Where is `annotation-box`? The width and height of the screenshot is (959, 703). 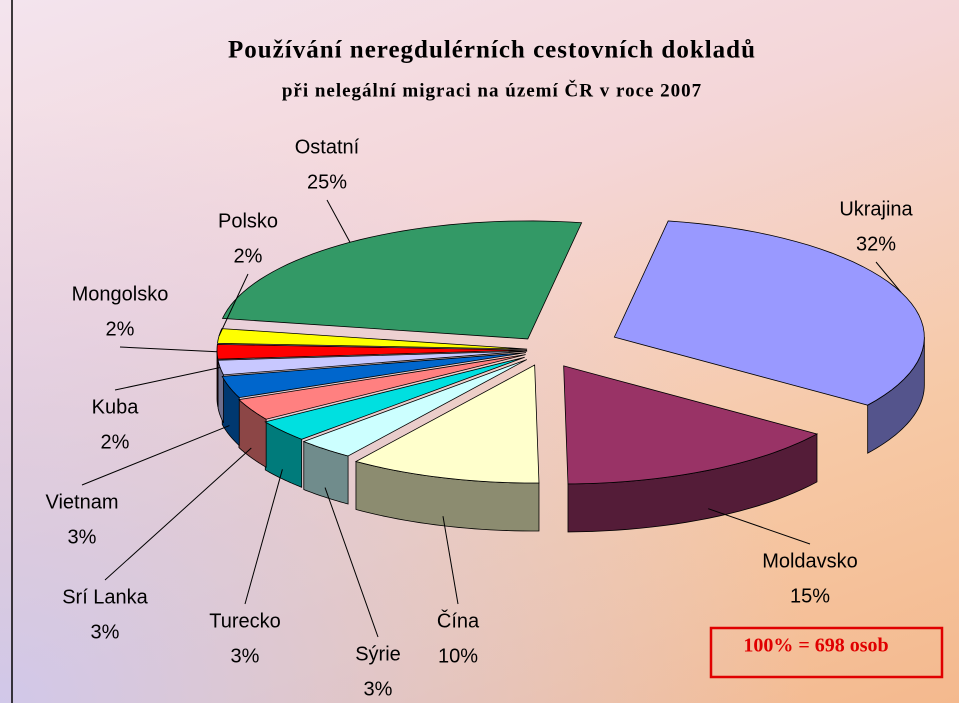 annotation-box is located at coordinates (826, 652).